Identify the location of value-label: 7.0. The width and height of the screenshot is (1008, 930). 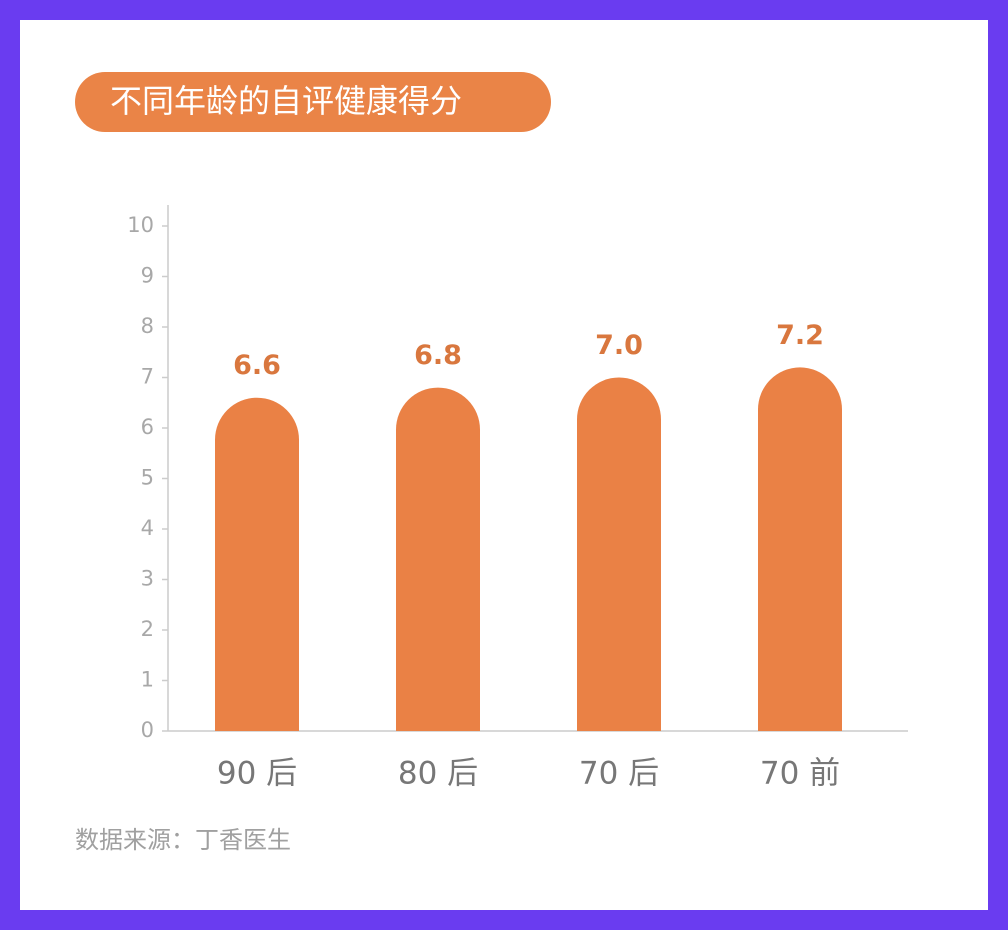
(619, 345).